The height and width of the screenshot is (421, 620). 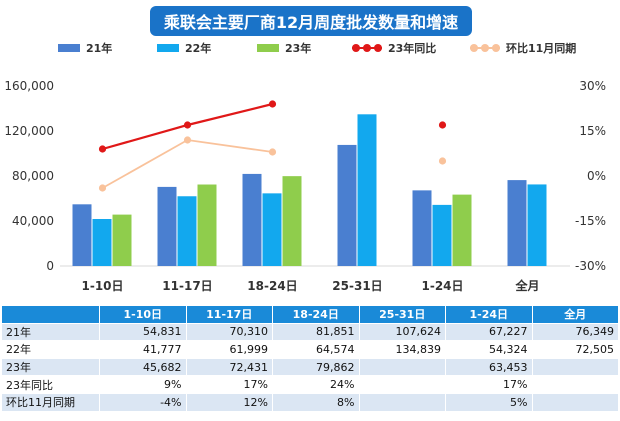 What do you see at coordinates (526, 285) in the screenshot?
I see `x-axis-tick-label: 全月` at bounding box center [526, 285].